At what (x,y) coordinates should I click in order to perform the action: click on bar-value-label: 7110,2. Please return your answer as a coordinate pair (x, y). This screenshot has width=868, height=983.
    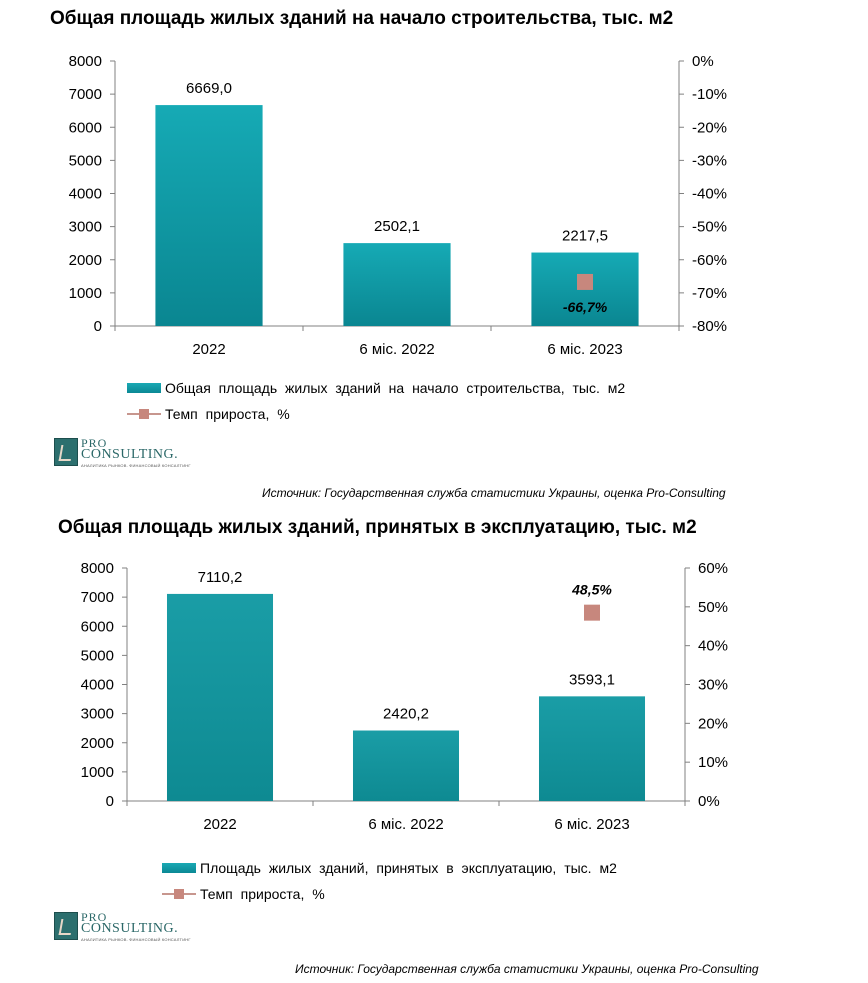
    Looking at the image, I should click on (220, 577).